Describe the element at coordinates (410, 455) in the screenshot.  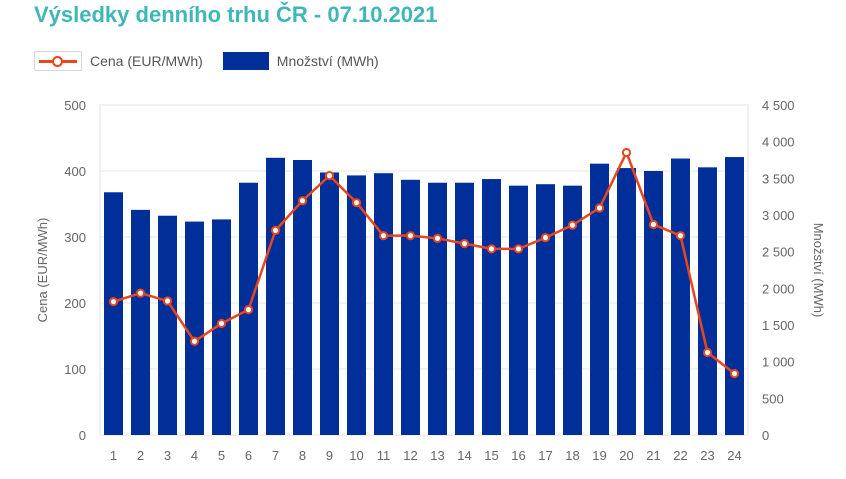
I see `x-tick-label: 12` at that location.